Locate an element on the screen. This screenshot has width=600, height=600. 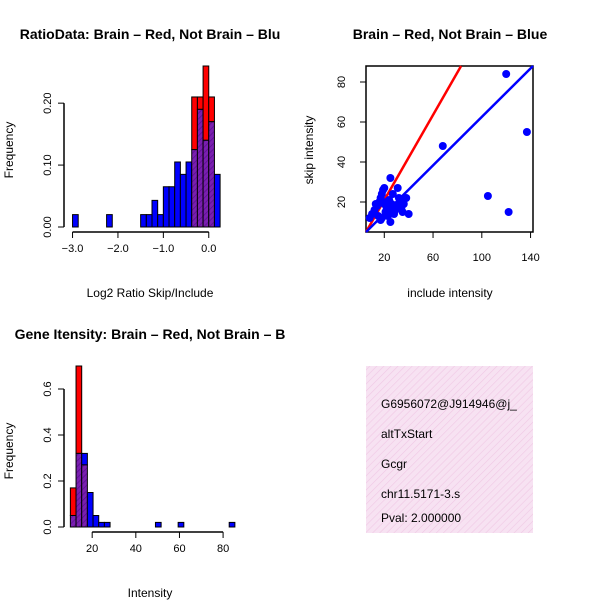
y-tick-label: 20 is located at coordinates (342, 202).